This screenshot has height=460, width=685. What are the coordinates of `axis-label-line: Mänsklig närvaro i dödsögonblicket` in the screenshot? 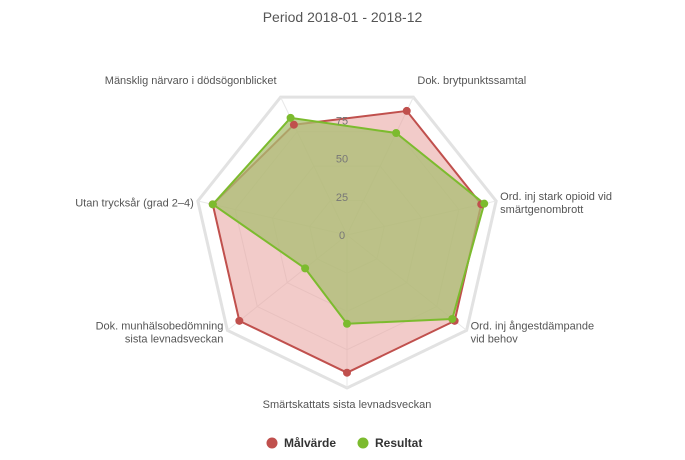 It's located at (191, 81).